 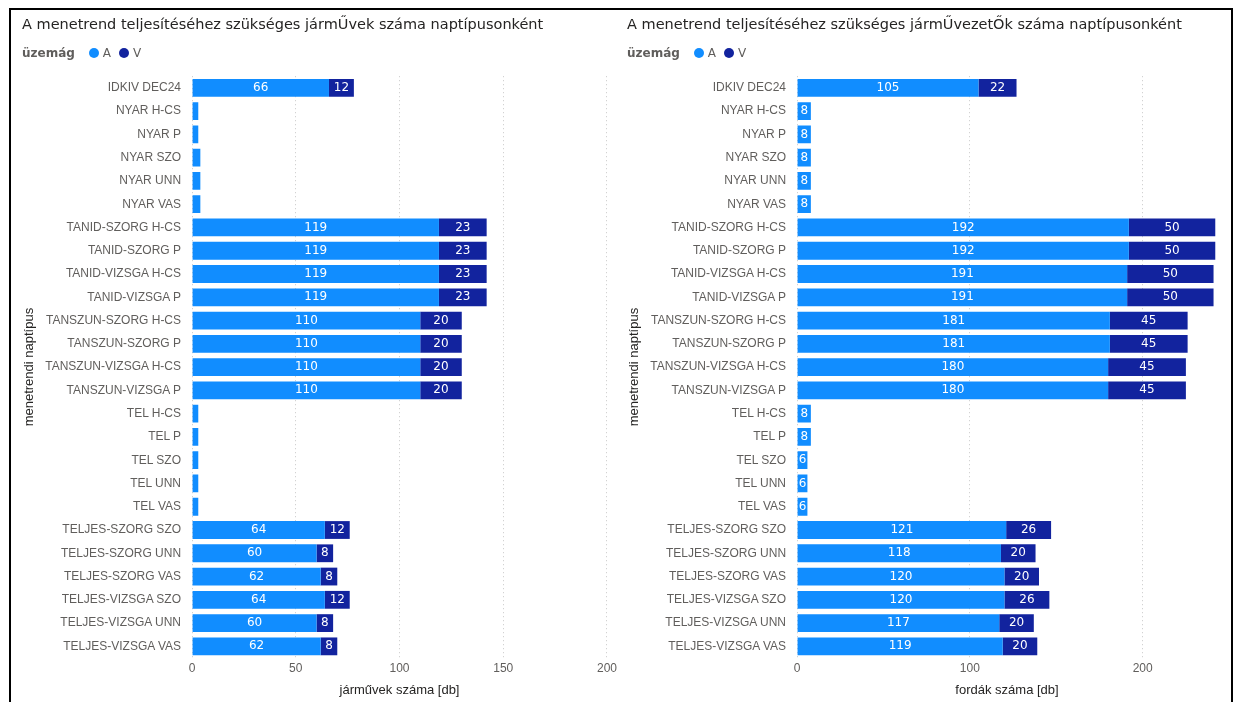 What do you see at coordinates (256, 645) in the screenshot?
I see `data-label: 62` at bounding box center [256, 645].